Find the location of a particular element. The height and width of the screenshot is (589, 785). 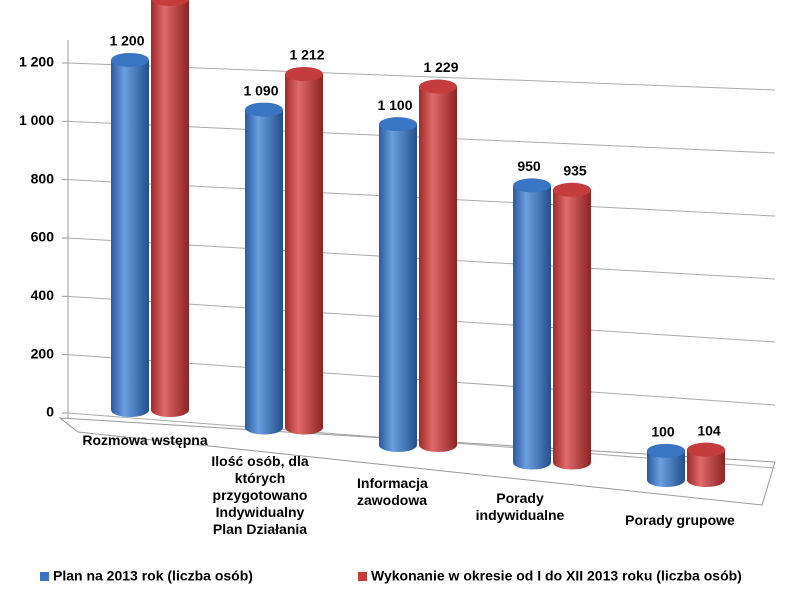

x-tick-label: Informacja zawodowa is located at coordinates (392, 491).